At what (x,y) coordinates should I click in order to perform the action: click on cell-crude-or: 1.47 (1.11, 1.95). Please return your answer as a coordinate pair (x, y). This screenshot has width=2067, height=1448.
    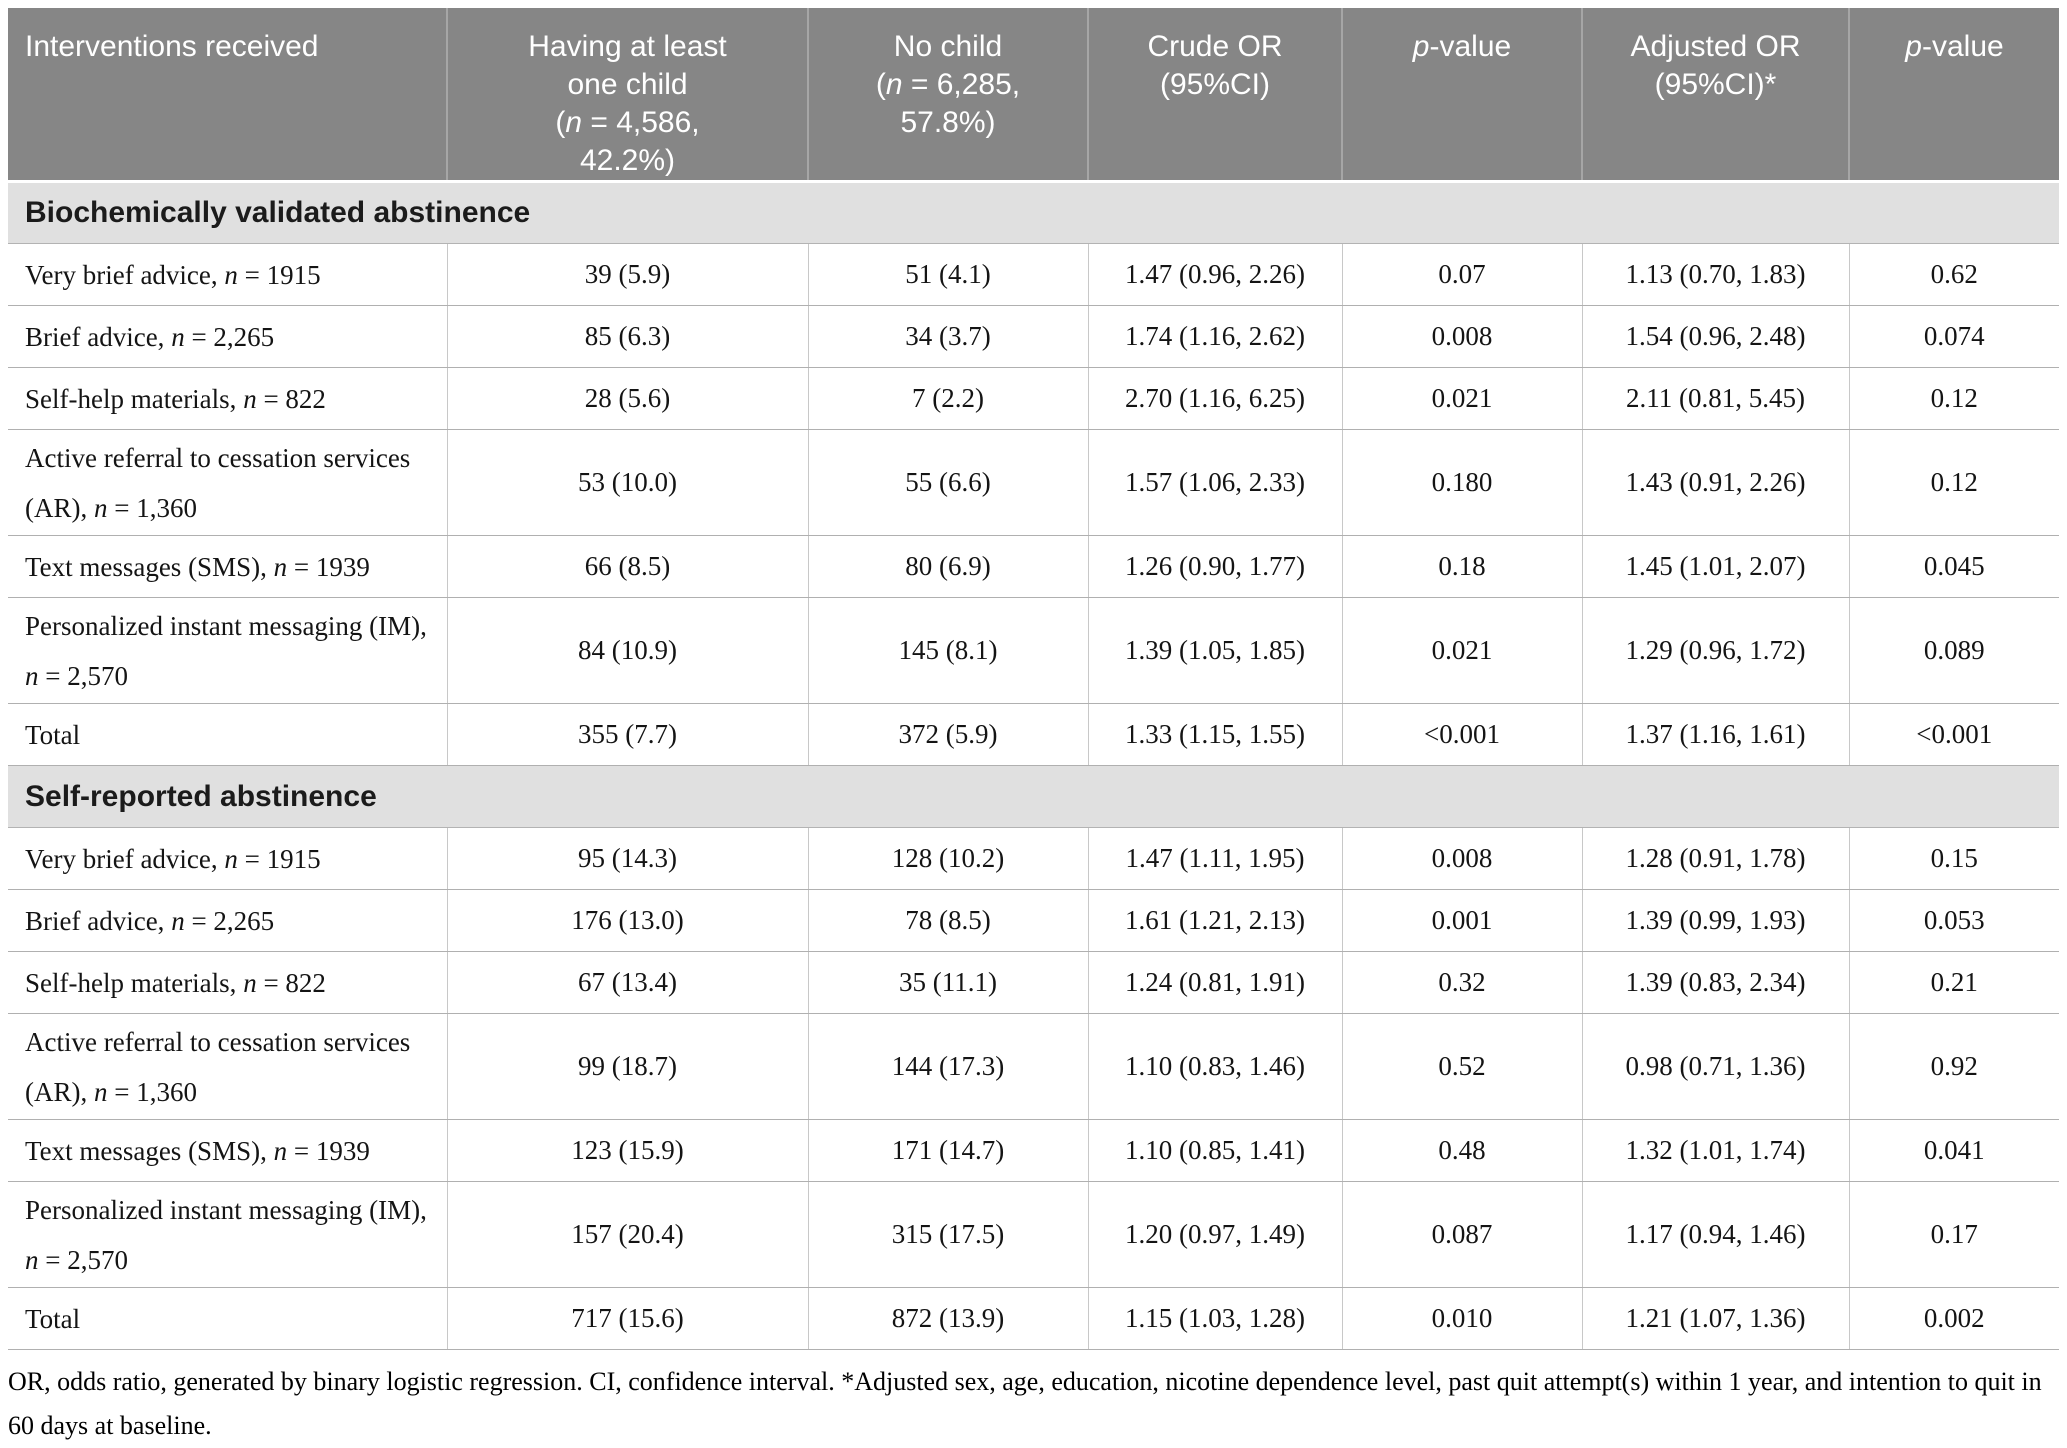
    Looking at the image, I should click on (1214, 858).